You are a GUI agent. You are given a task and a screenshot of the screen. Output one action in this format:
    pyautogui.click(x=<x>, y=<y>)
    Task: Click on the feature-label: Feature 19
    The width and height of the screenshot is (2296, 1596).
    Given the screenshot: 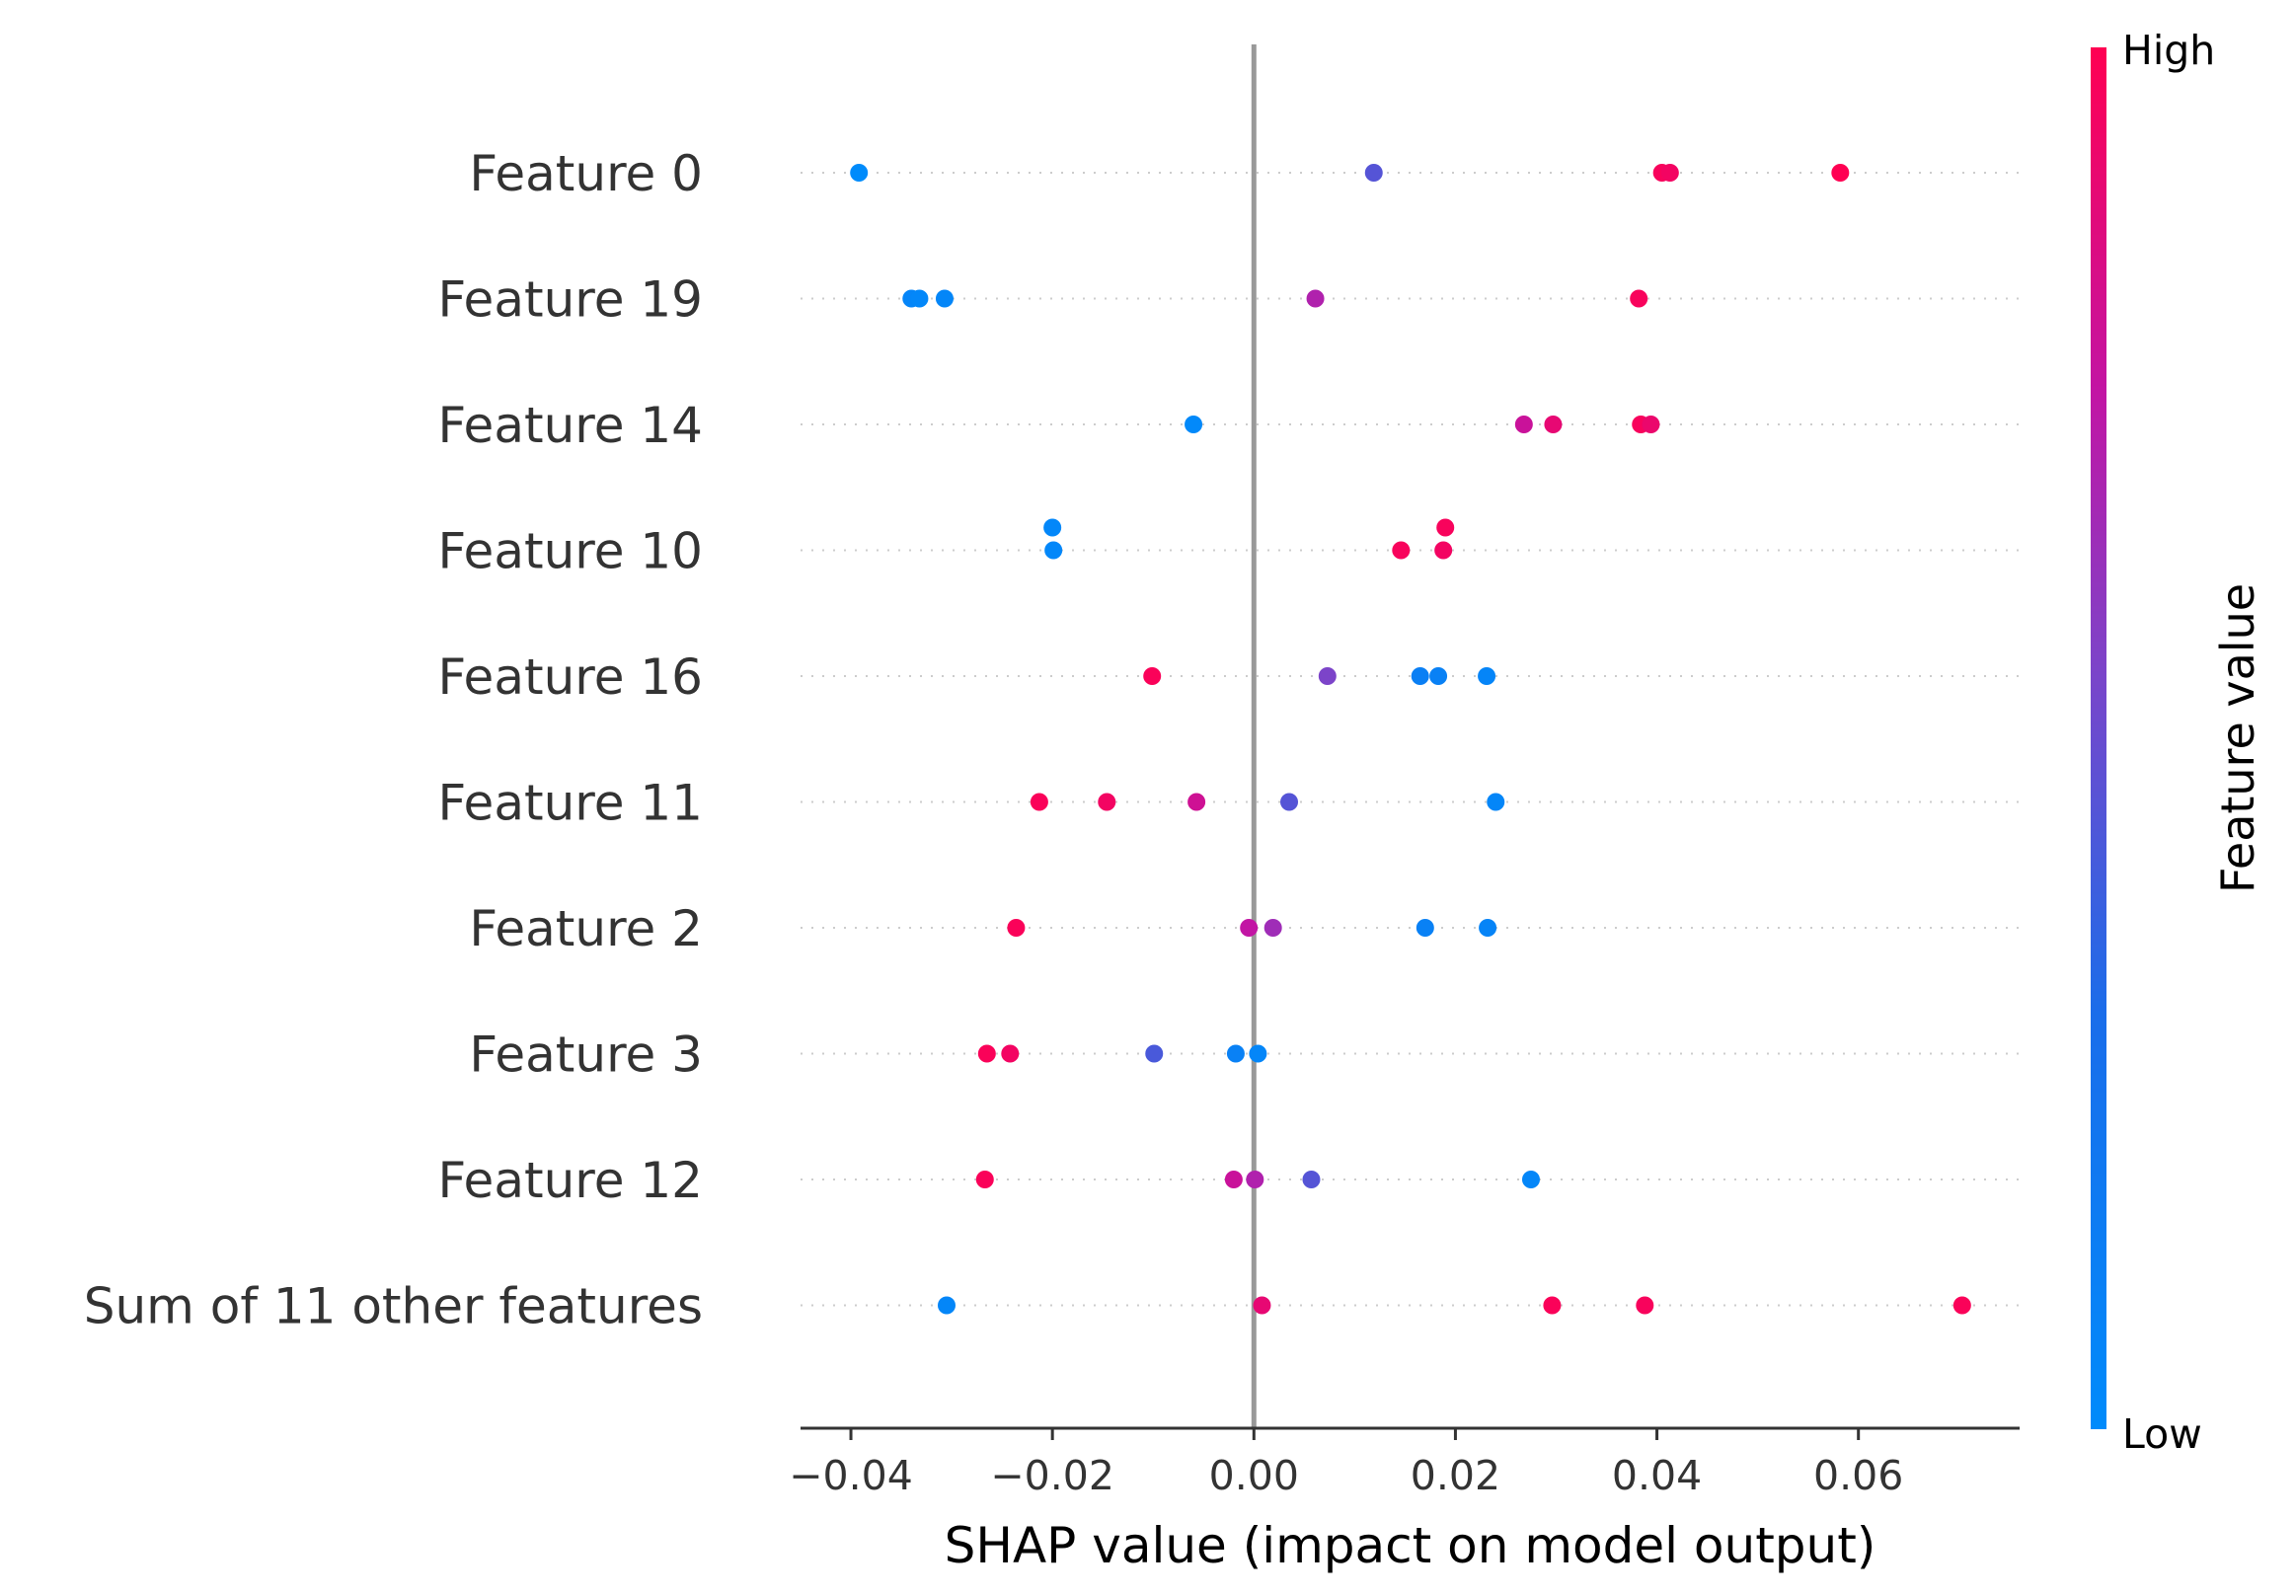 What is the action you would take?
    pyautogui.click(x=570, y=300)
    